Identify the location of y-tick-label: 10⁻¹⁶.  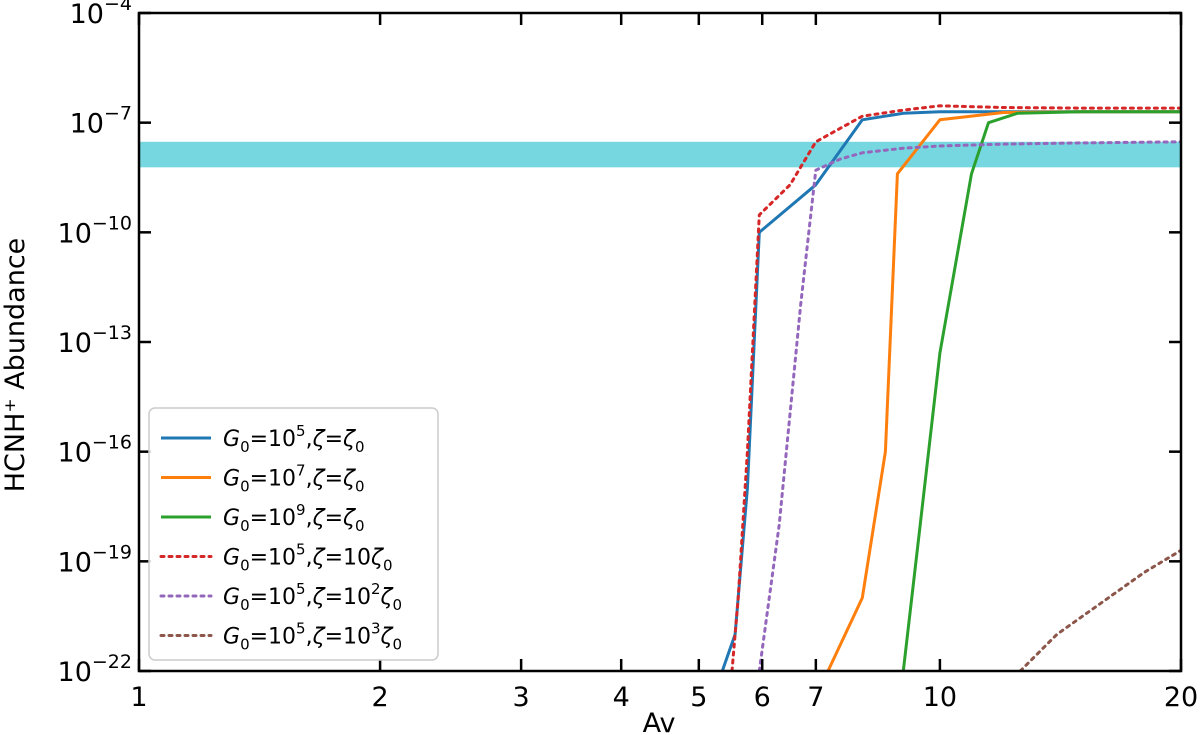
(95, 450).